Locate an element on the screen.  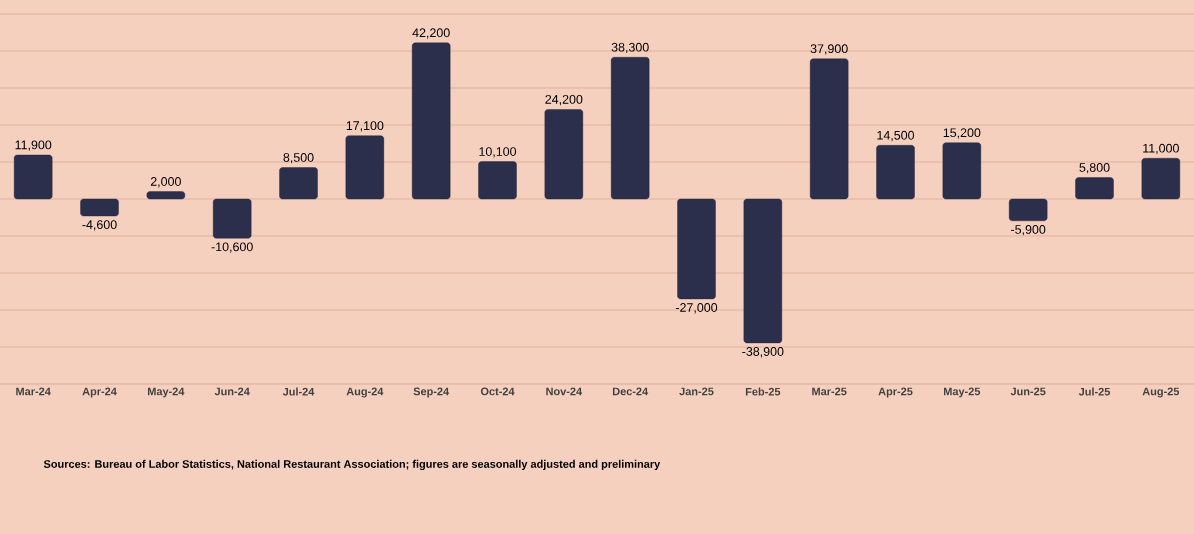
data-label: -5,900 is located at coordinates (1028, 230).